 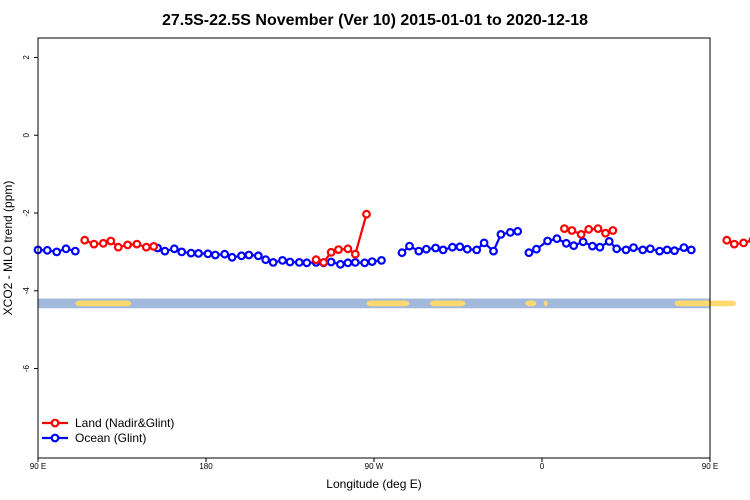 I want to click on y-tick-label-4: -6, so click(x=26, y=368).